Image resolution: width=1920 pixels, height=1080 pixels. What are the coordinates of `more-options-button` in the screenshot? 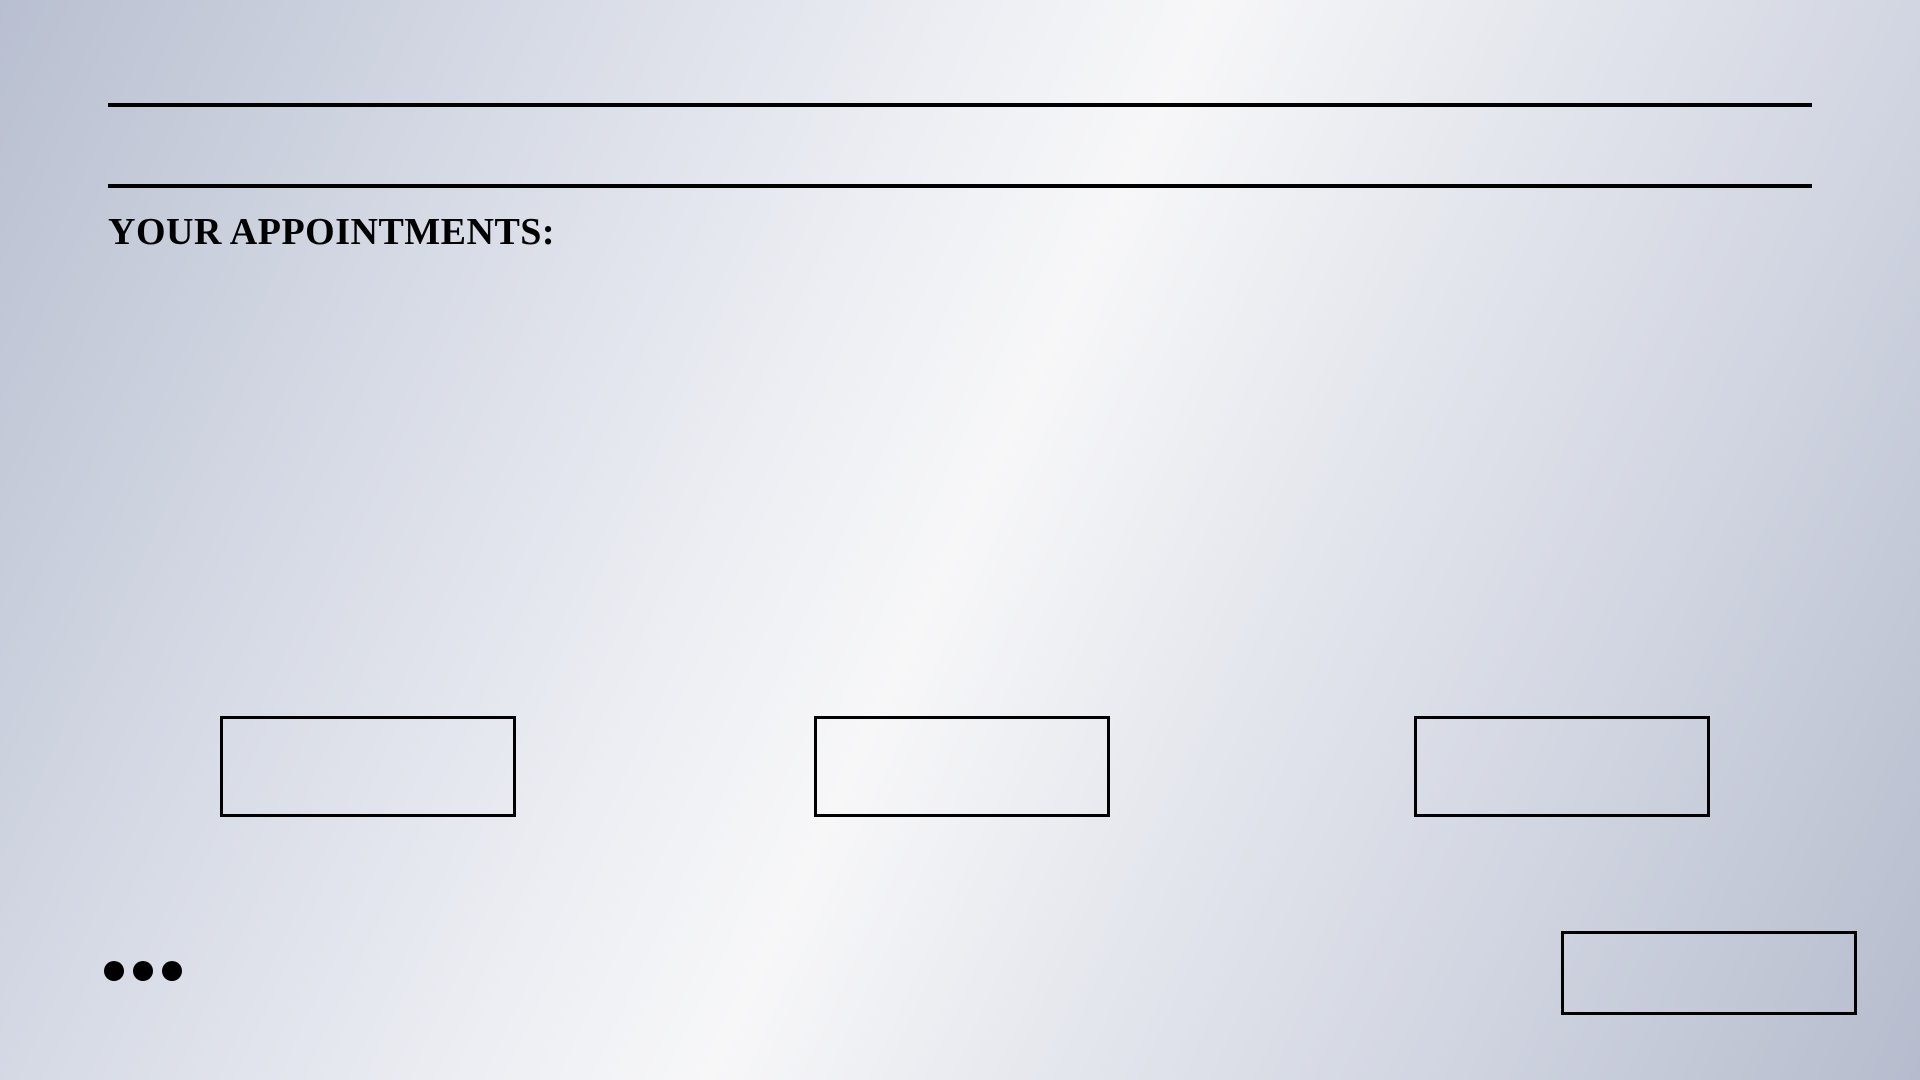 It's located at (147, 971).